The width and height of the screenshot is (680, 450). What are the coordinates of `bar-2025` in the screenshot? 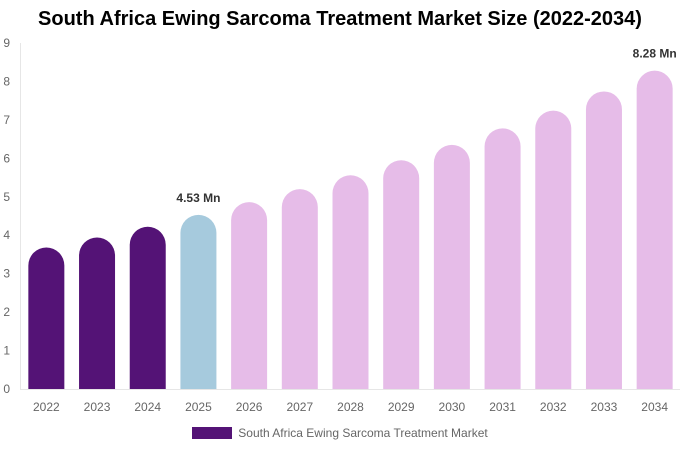 It's located at (198, 301).